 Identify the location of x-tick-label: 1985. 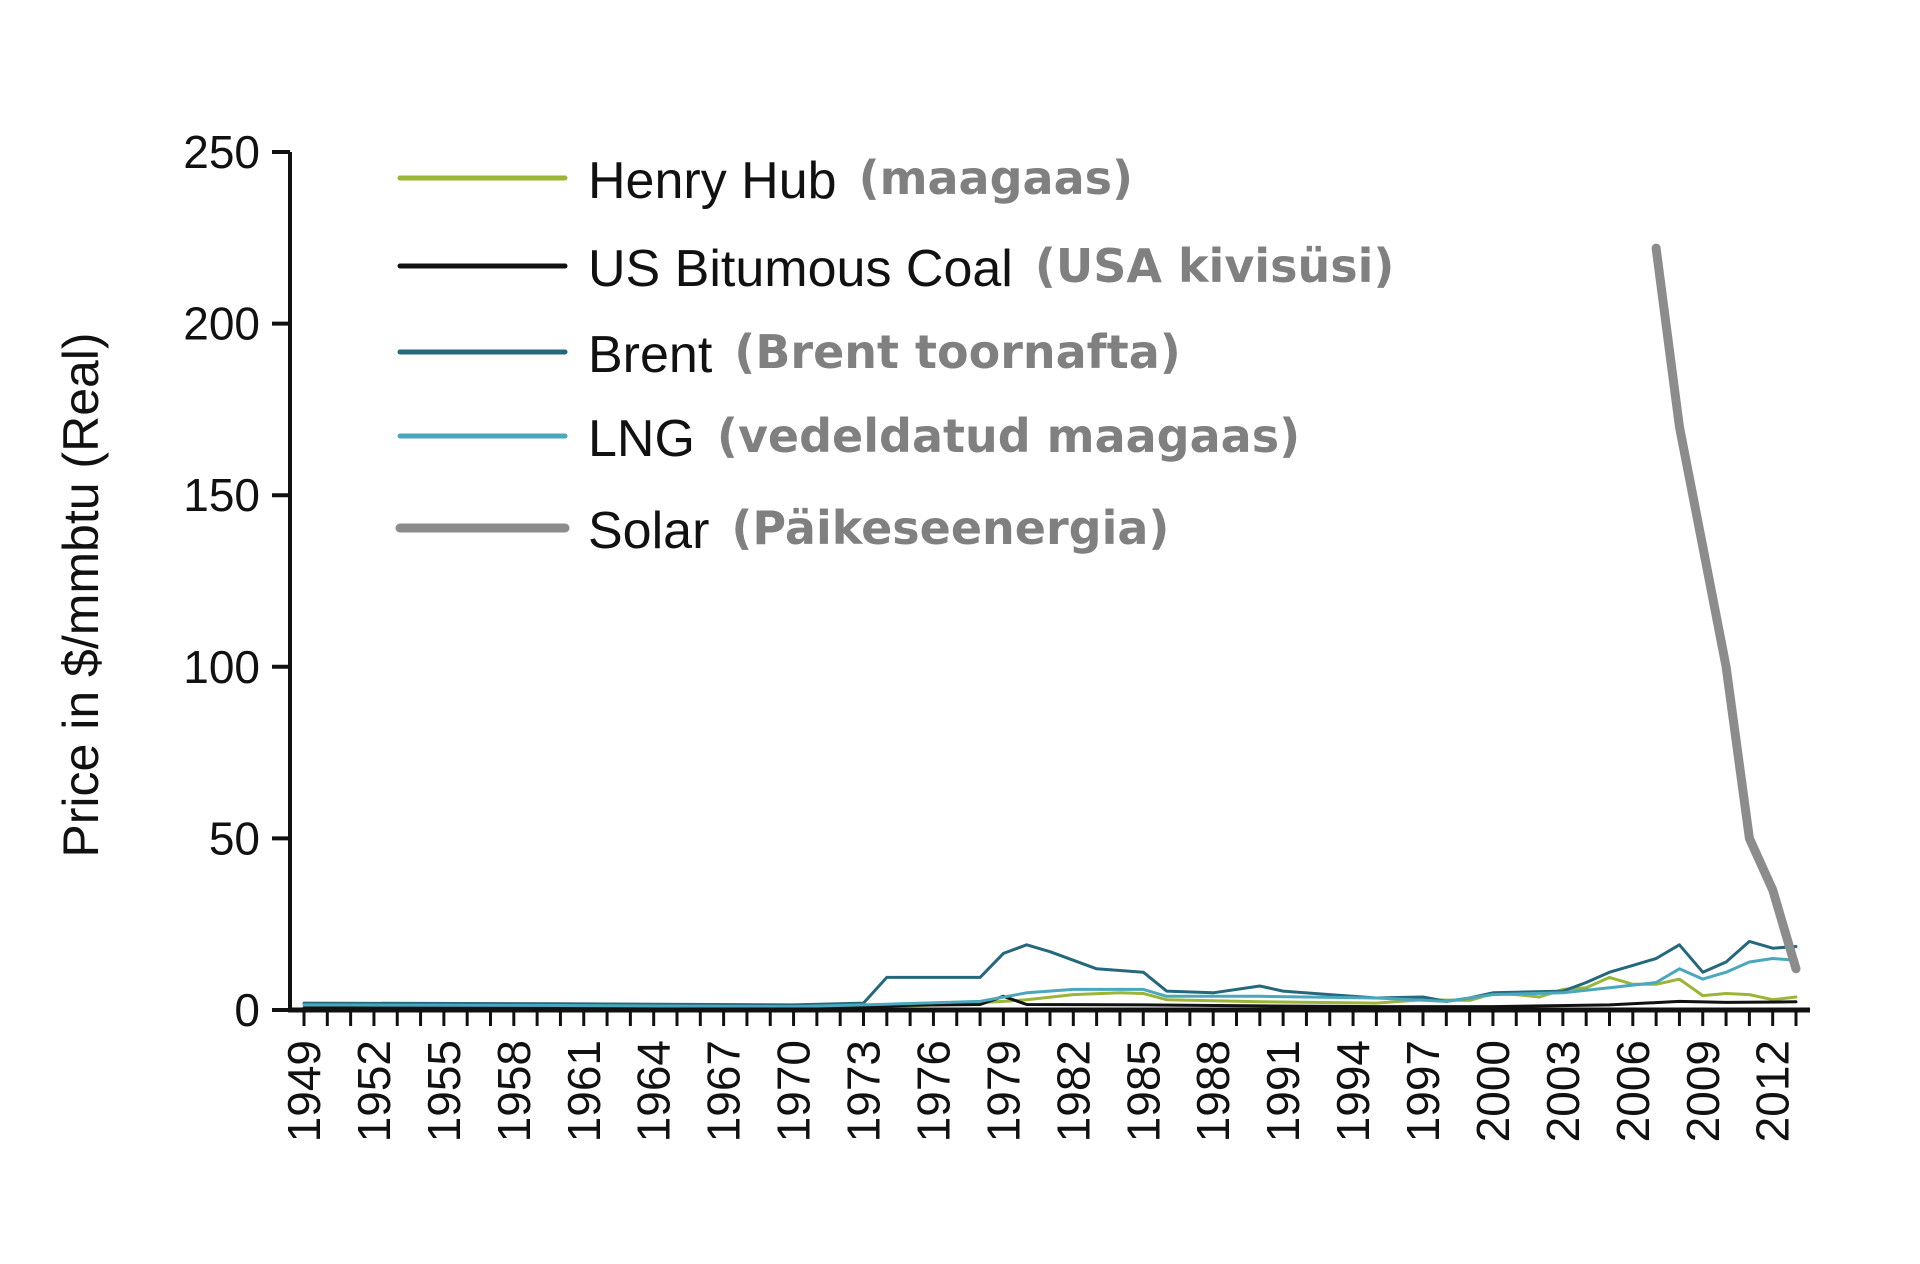
(1143, 1091).